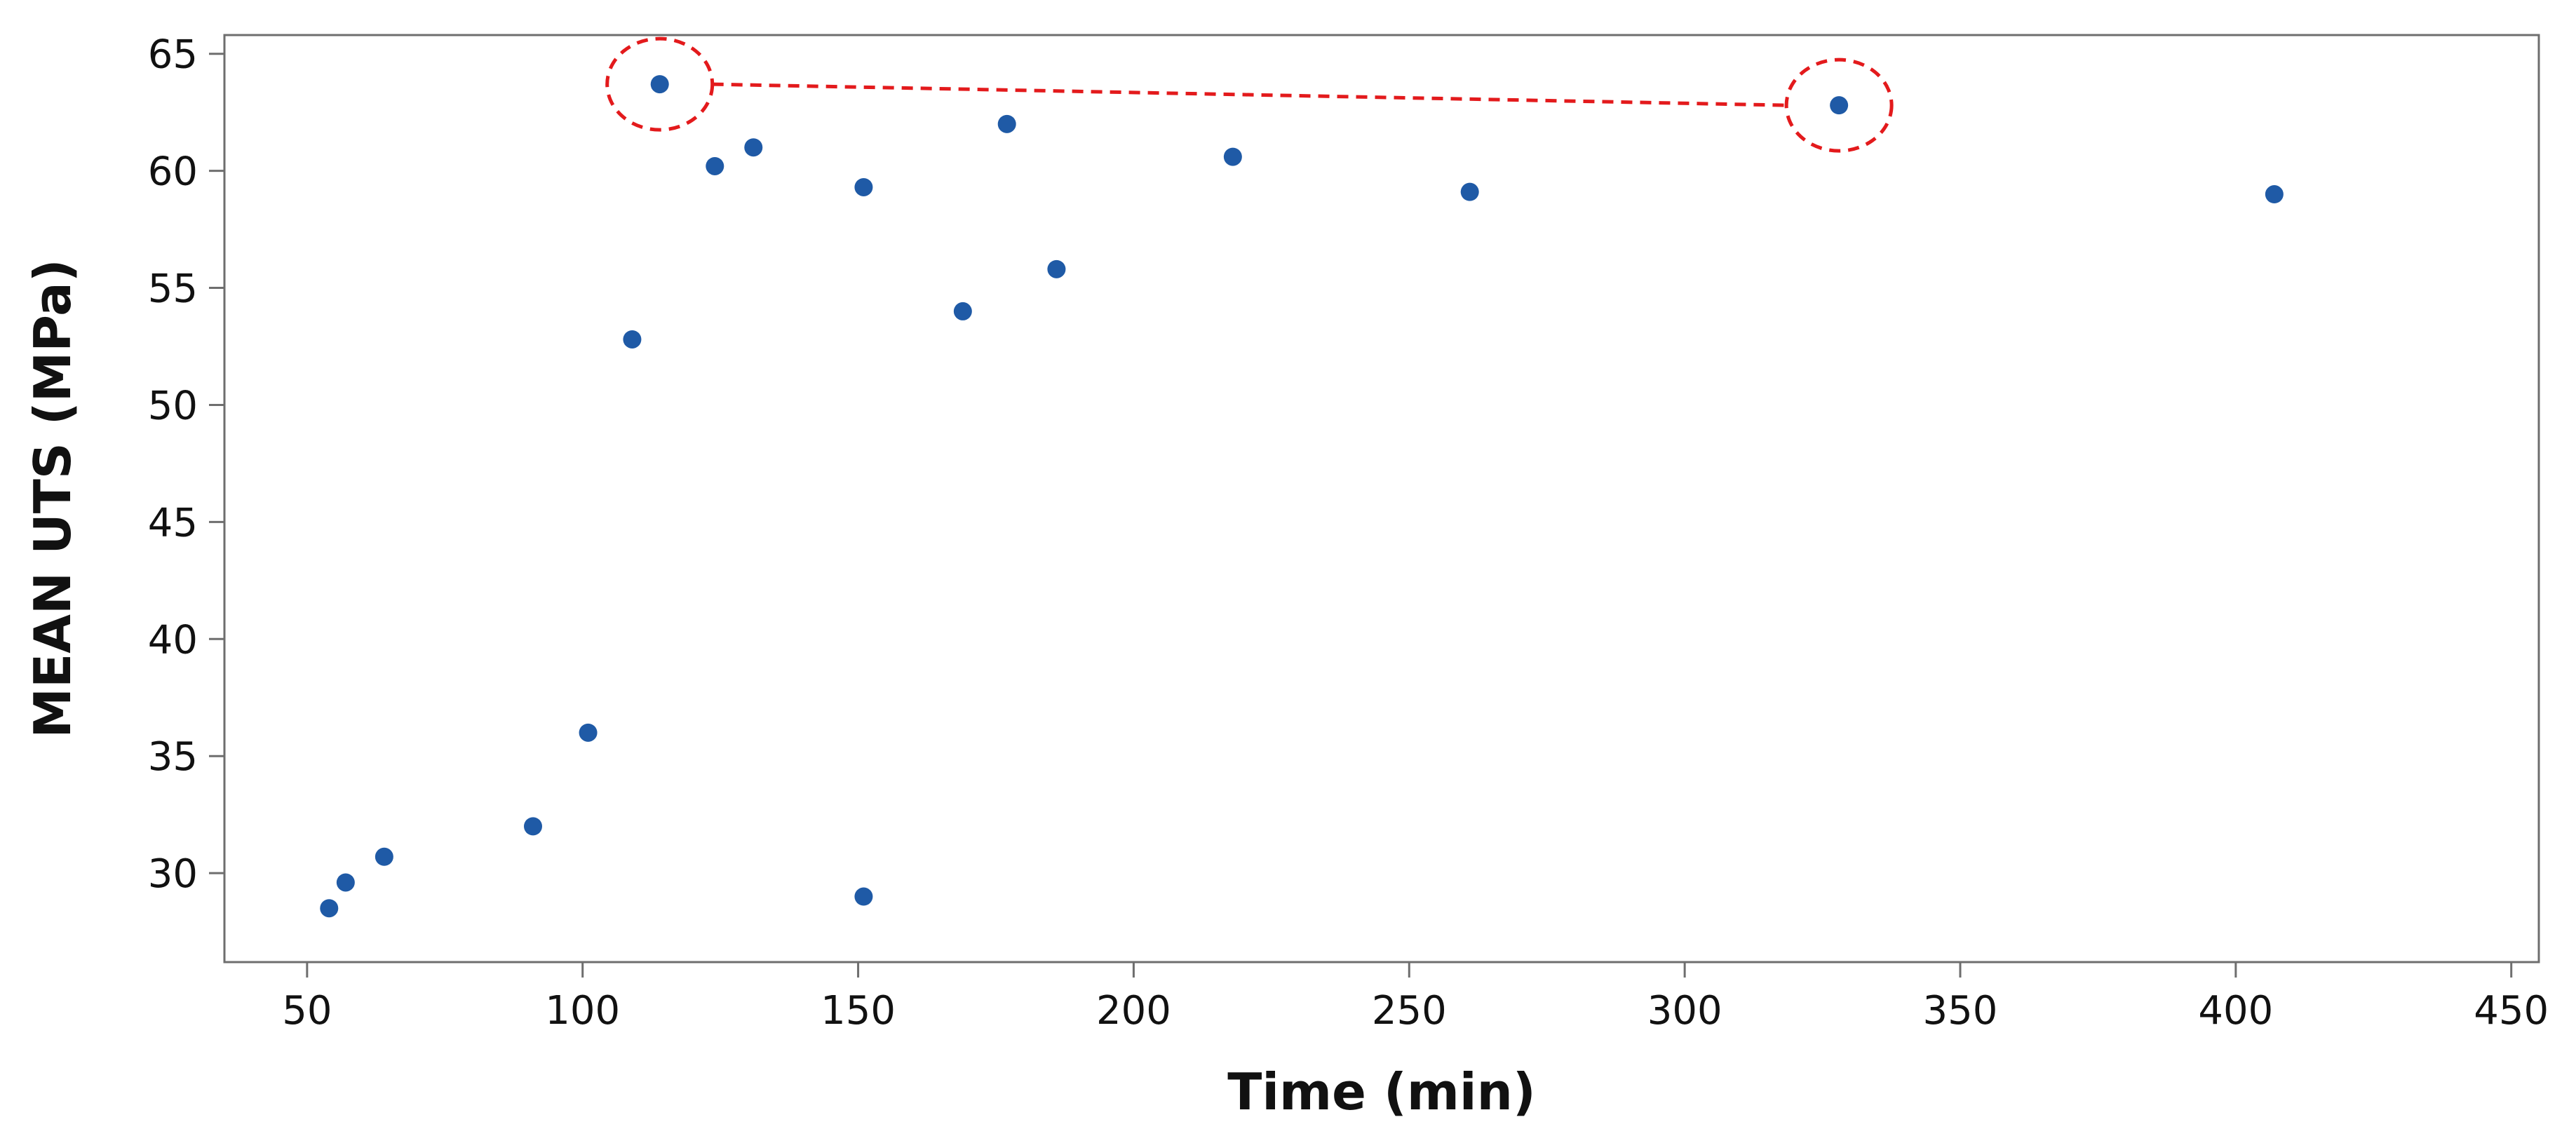  Describe the element at coordinates (1684, 1011) in the screenshot. I see `x-tick-label: 300` at that location.